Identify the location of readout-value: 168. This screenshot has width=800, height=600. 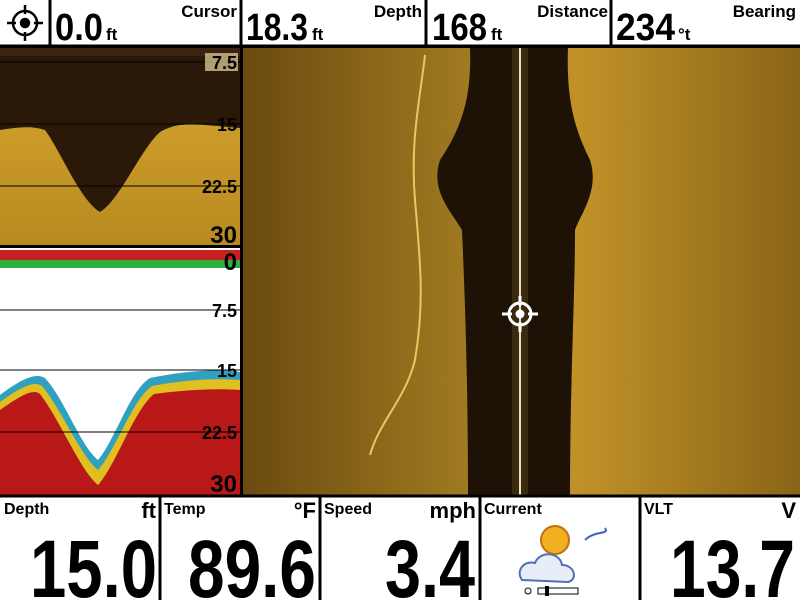
(459, 28).